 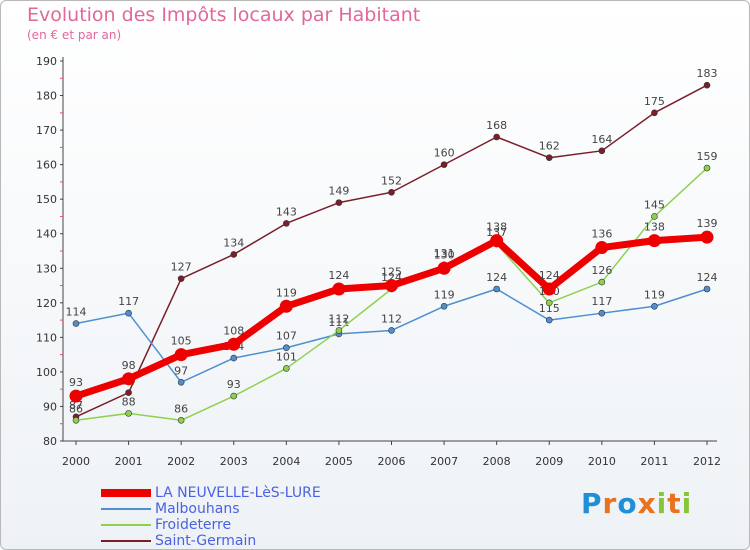 What do you see at coordinates (193, 525) in the screenshot?
I see `legend-label: Froideterre` at bounding box center [193, 525].